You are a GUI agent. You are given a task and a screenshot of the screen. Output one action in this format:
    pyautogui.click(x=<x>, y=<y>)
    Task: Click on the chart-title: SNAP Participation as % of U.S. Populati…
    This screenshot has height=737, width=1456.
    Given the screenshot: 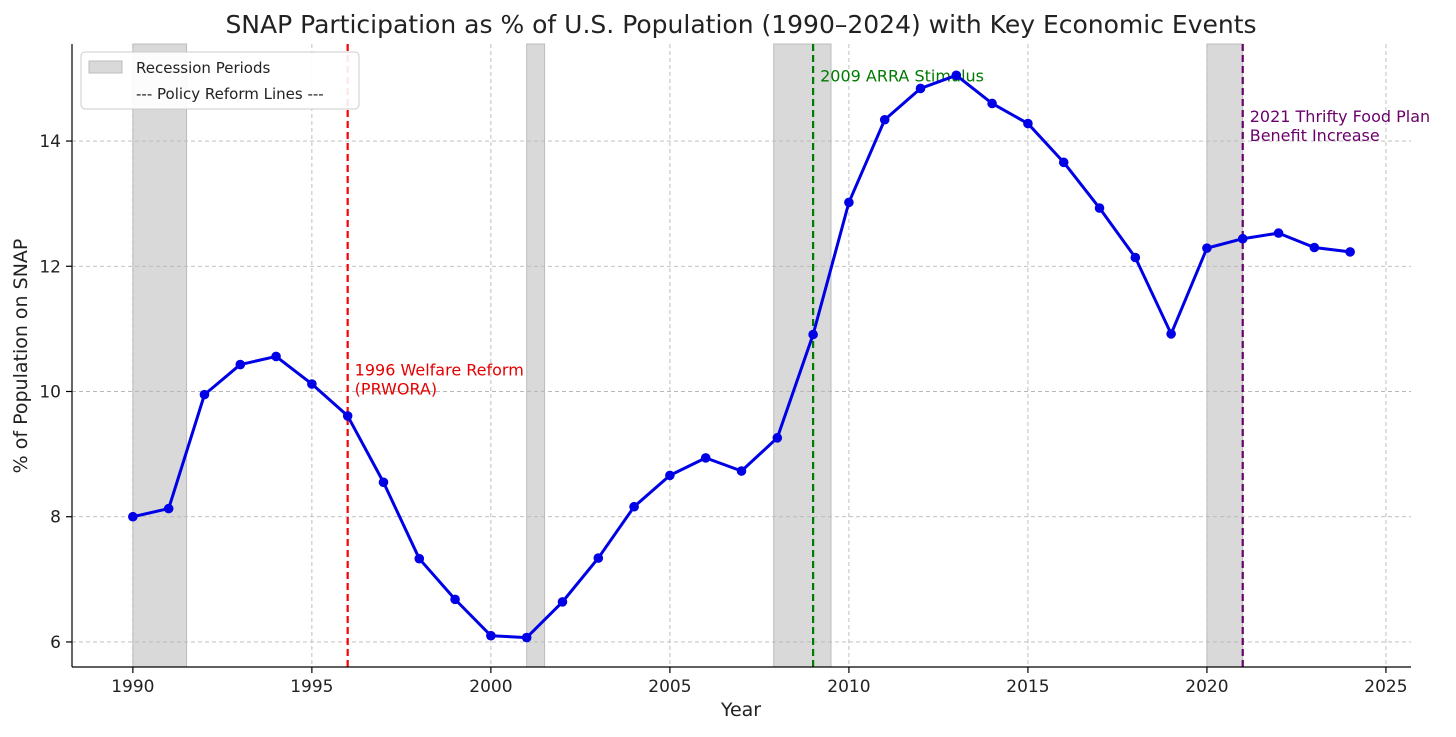 What is the action you would take?
    pyautogui.click(x=740, y=24)
    